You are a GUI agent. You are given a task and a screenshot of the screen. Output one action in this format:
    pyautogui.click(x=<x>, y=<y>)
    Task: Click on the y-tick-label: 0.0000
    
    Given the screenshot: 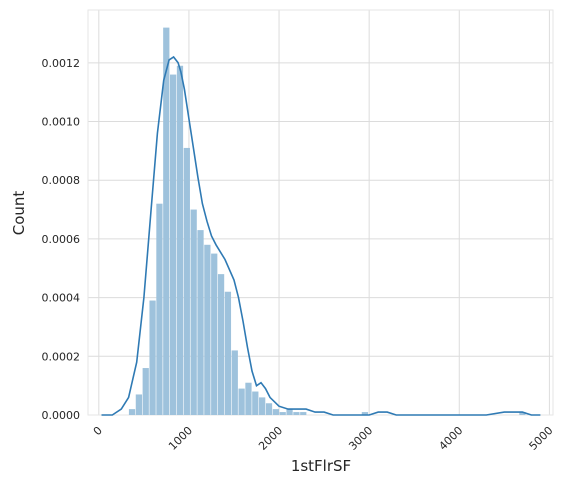 What is the action you would take?
    pyautogui.click(x=61, y=415)
    